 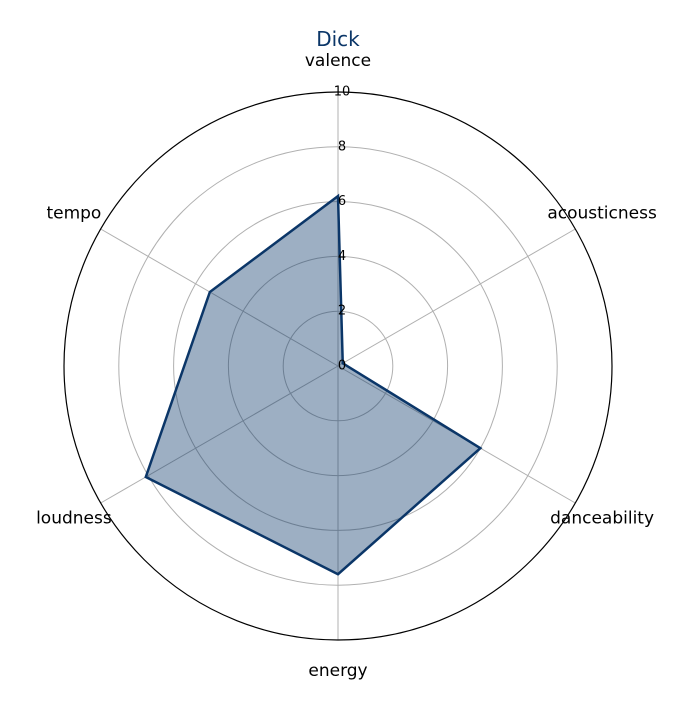 What do you see at coordinates (338, 61) in the screenshot?
I see `axis-label-valence: valence` at bounding box center [338, 61].